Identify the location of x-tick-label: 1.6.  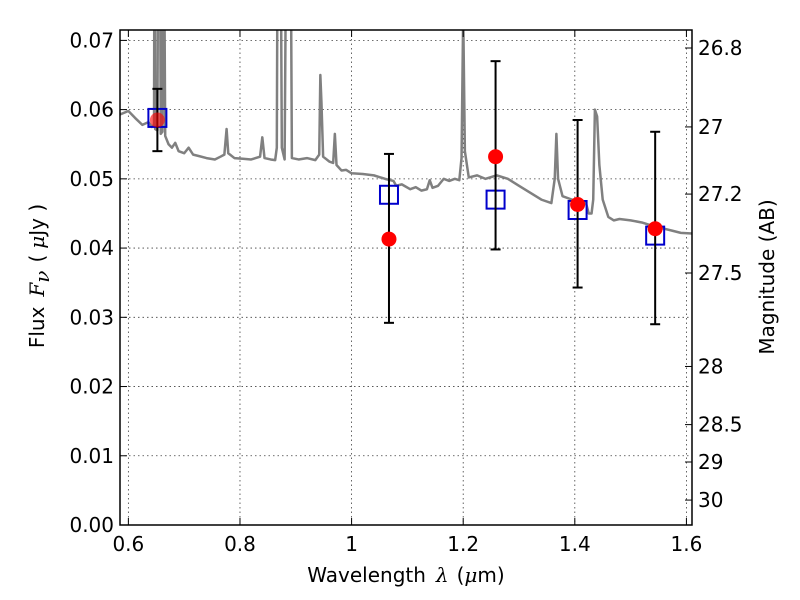
(687, 544).